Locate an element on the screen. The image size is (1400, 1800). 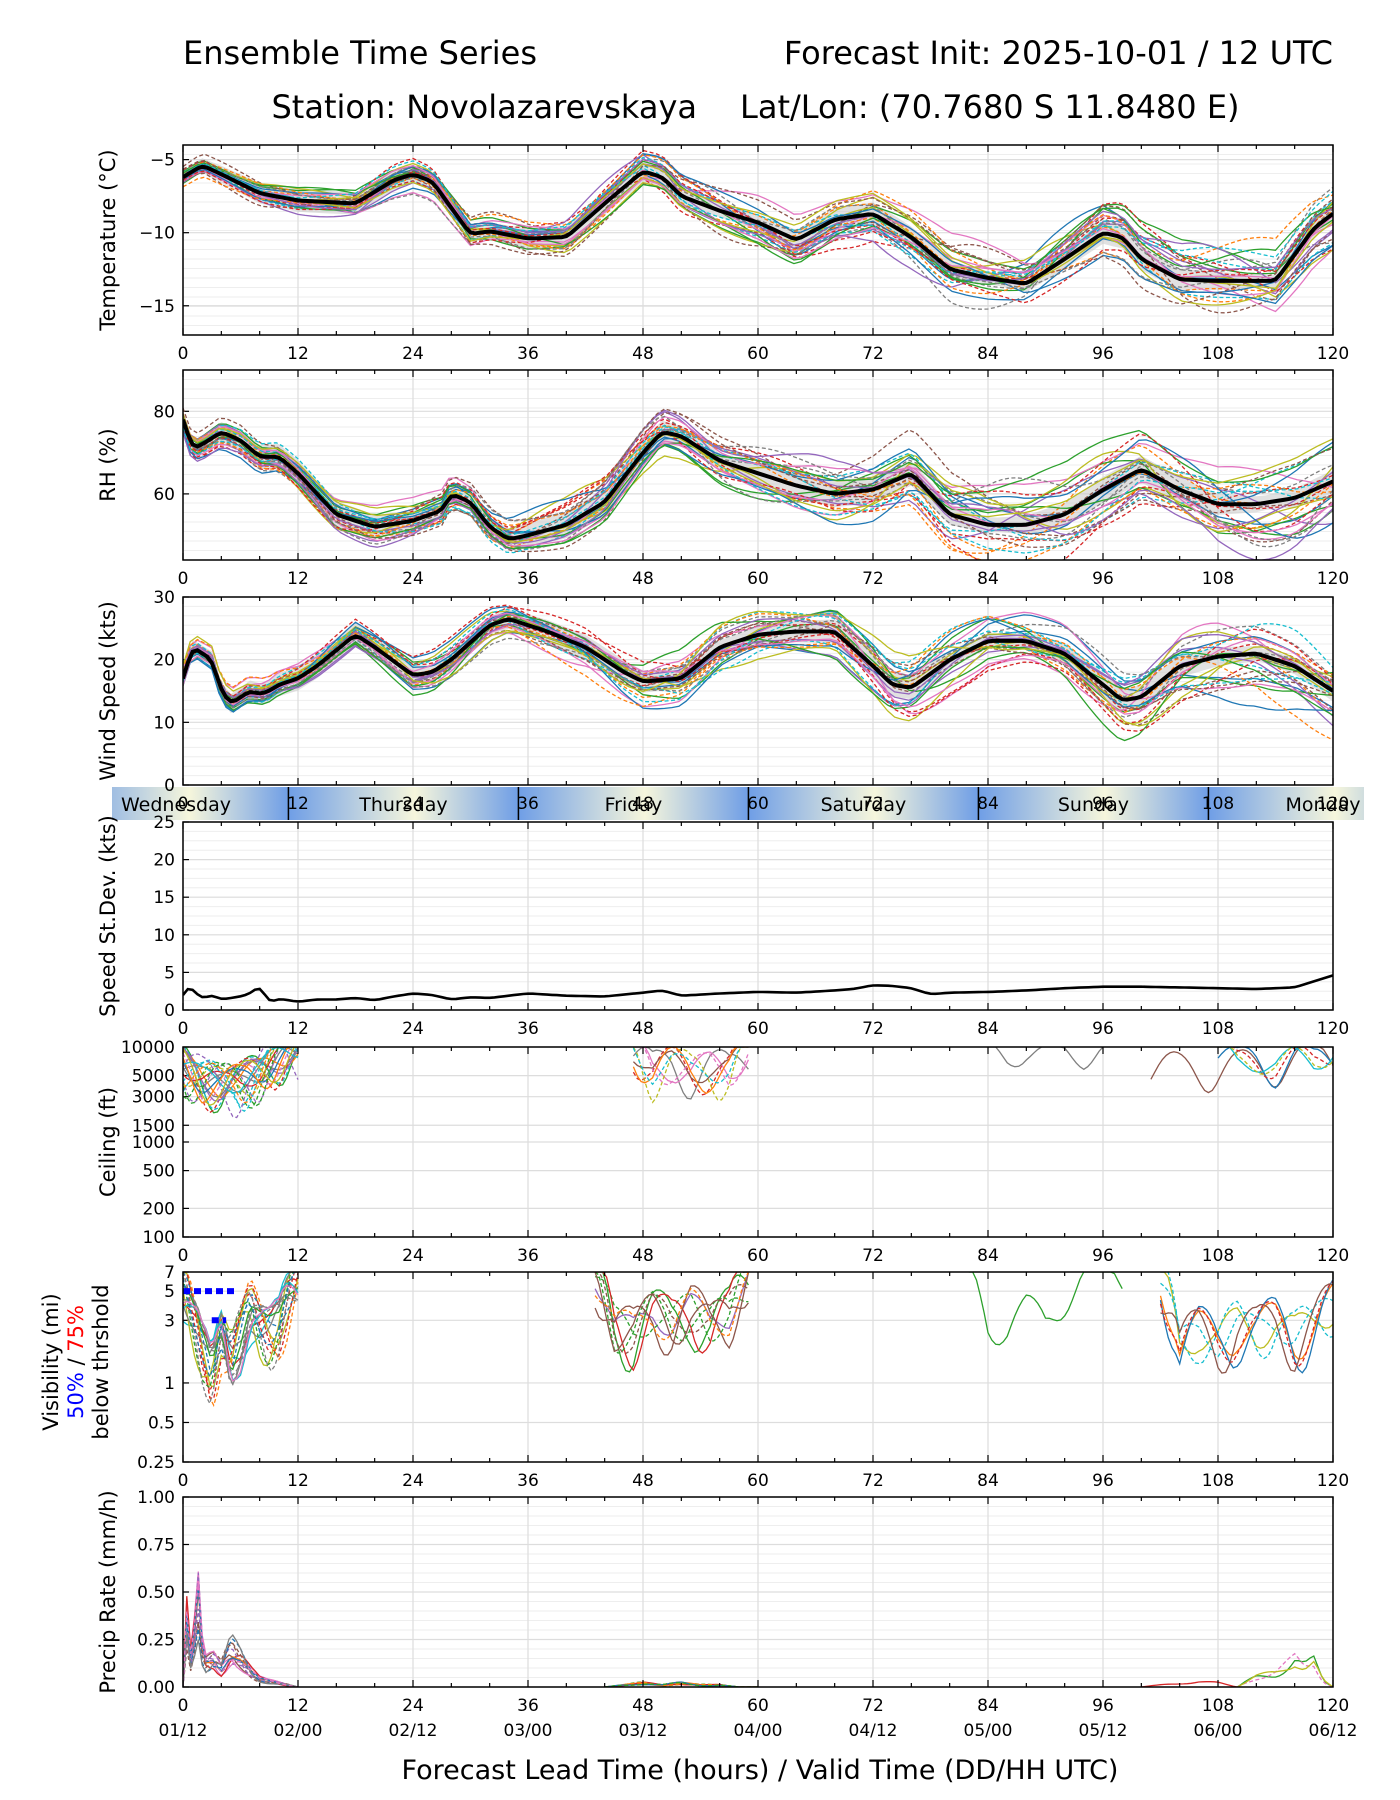
wind_speed-series is located at coordinates (758, 673).